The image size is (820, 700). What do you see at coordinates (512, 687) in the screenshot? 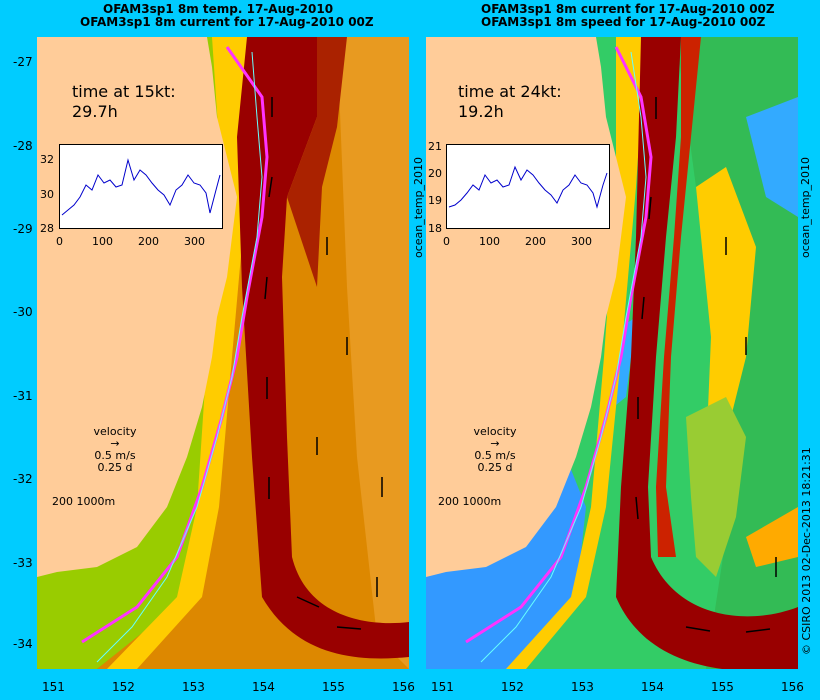
I see `lon-tick-right-152: 152` at bounding box center [512, 687].